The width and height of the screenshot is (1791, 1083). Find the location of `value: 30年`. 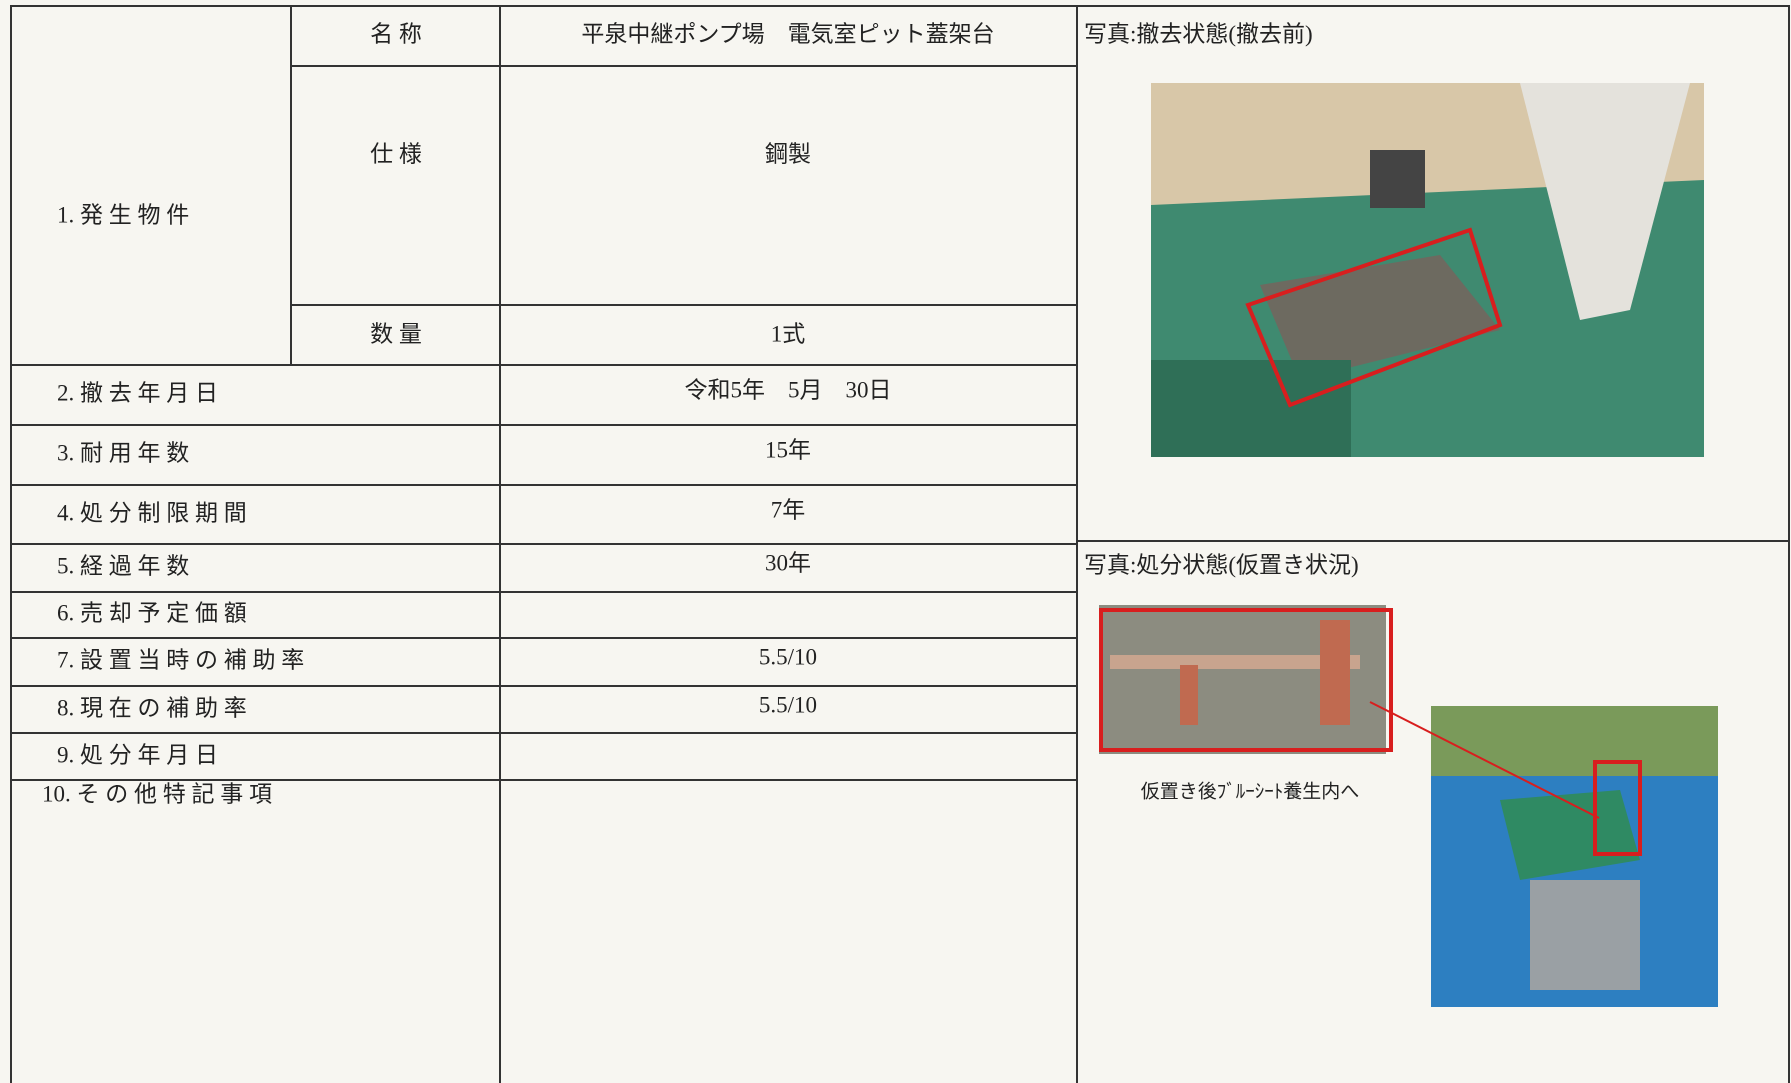

value: 30年 is located at coordinates (788, 562).